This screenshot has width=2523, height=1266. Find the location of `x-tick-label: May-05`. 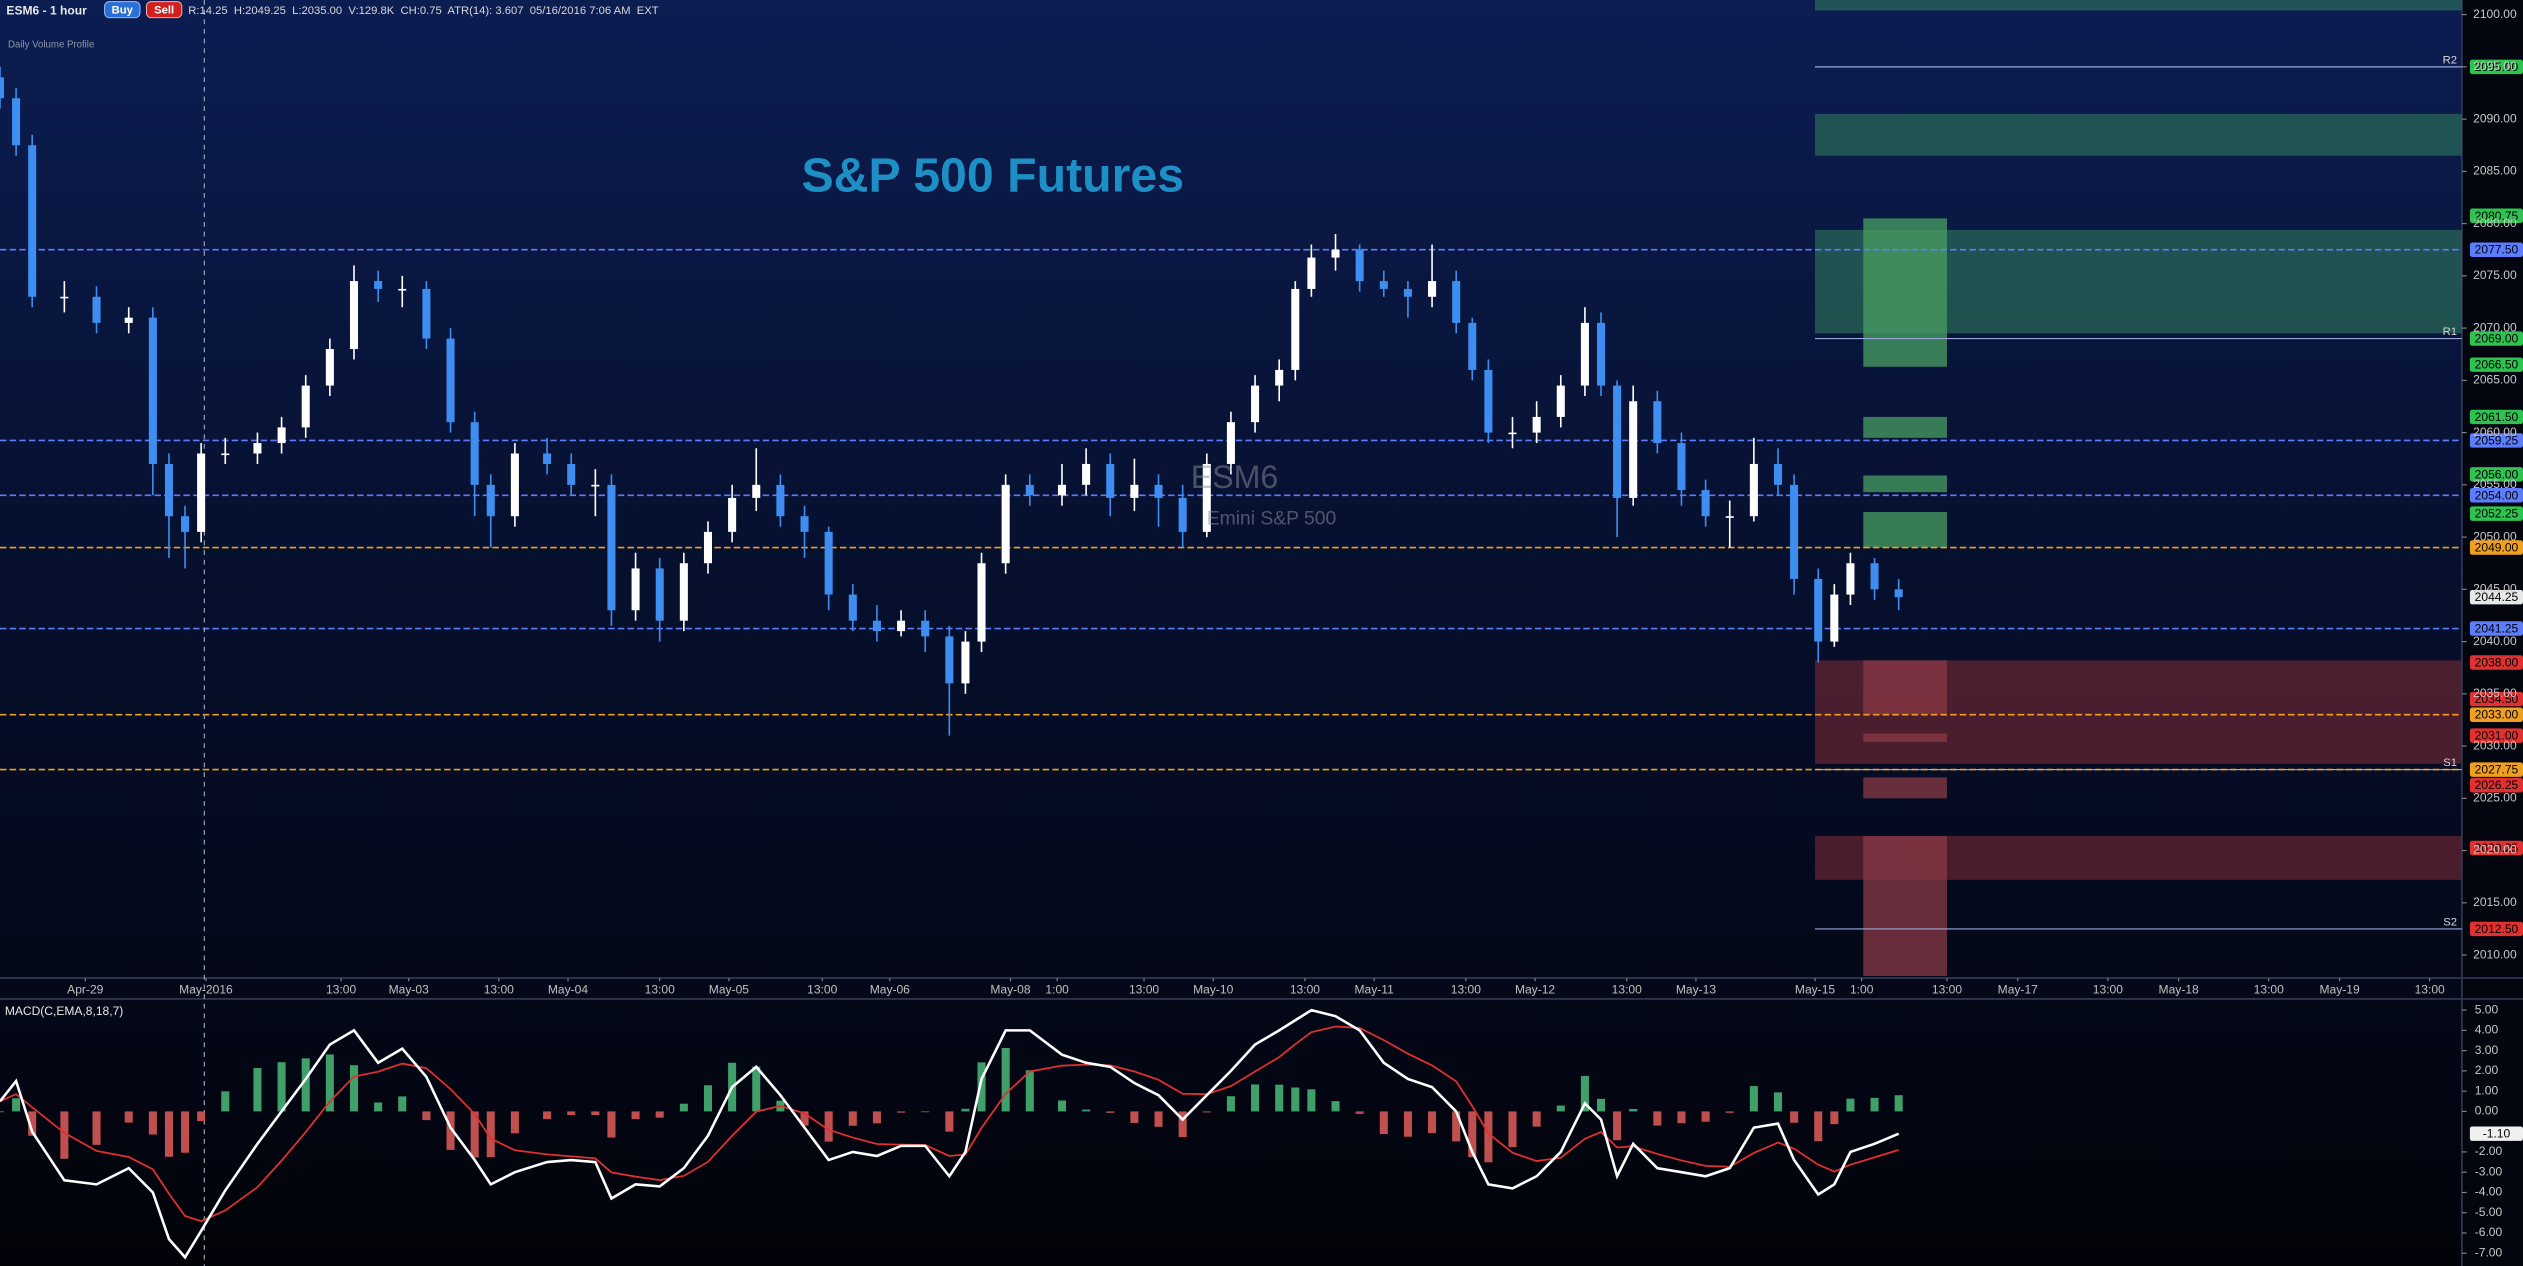

x-tick-label: May-05 is located at coordinates (729, 989).